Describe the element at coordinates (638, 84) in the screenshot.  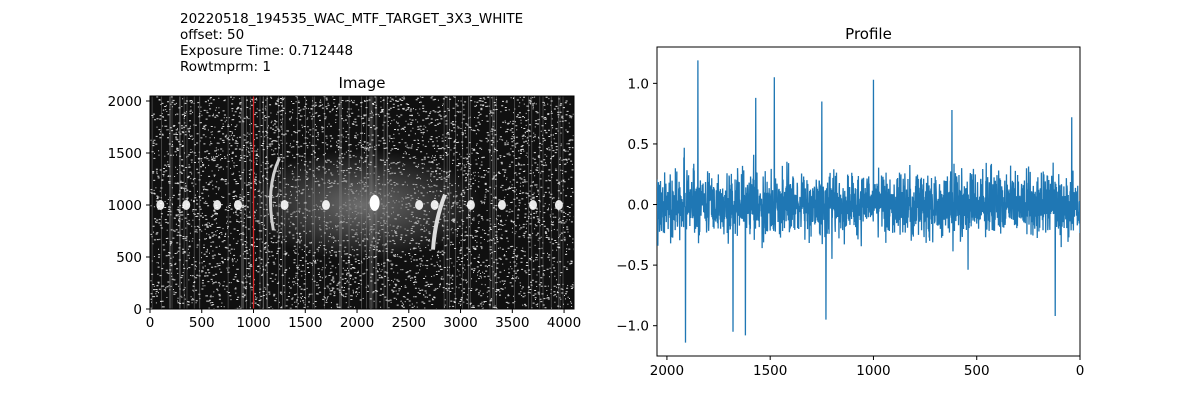
I see `y-tick-label: 1.0` at that location.